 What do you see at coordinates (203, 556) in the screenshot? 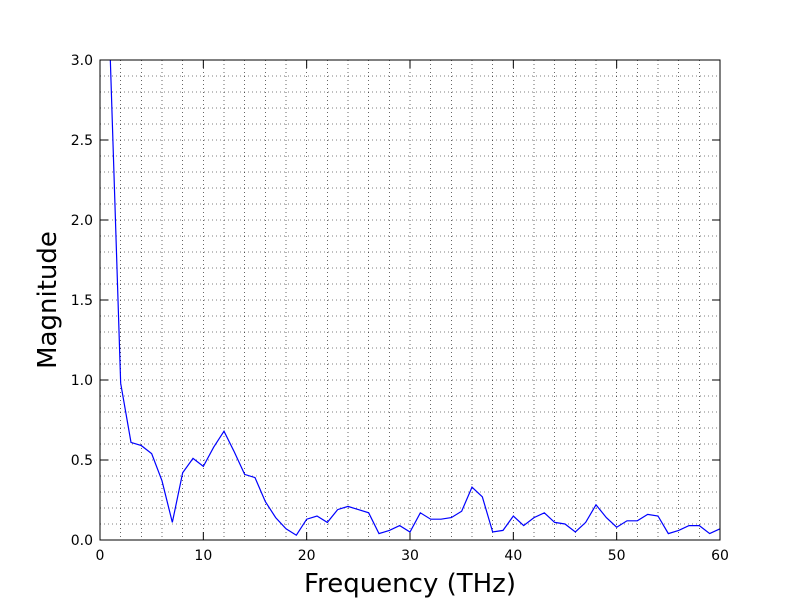
I see `x-tick-label: 10` at bounding box center [203, 556].